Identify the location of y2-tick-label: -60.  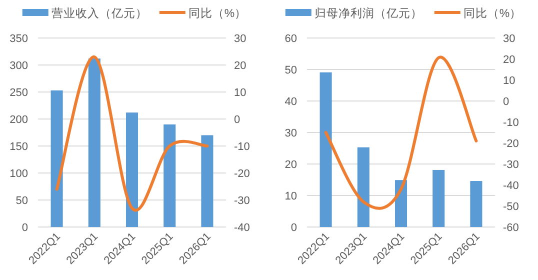
(511, 228).